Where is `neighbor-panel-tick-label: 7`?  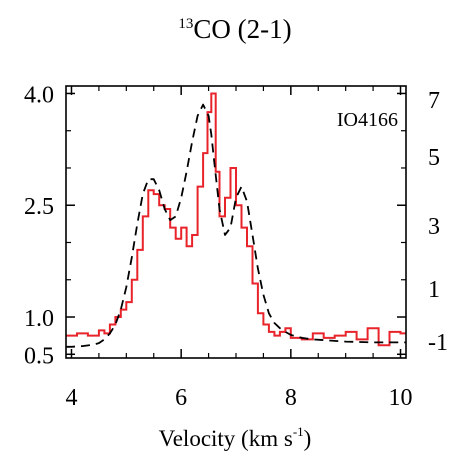 neighbor-panel-tick-label: 7 is located at coordinates (434, 101).